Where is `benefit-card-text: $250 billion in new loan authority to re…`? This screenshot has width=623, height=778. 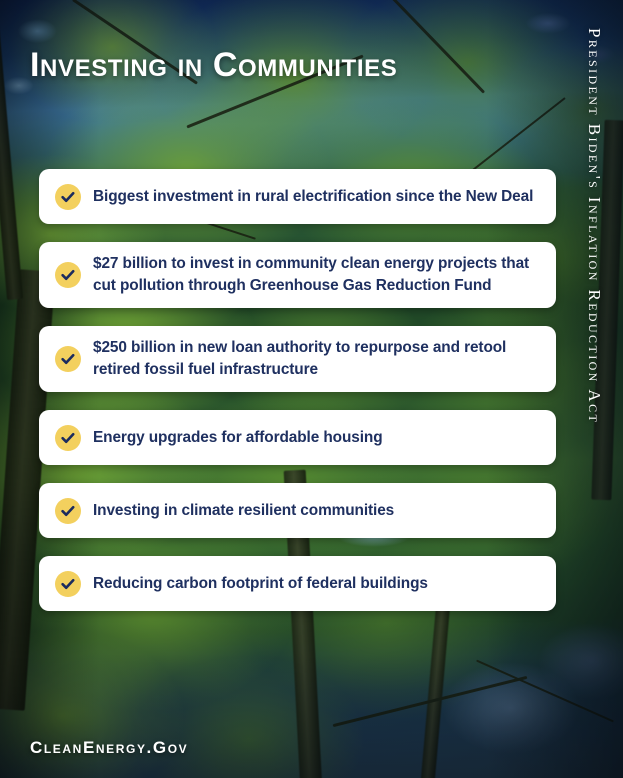
benefit-card-text: $250 billion in new loan authority to re… is located at coordinates (300, 358).